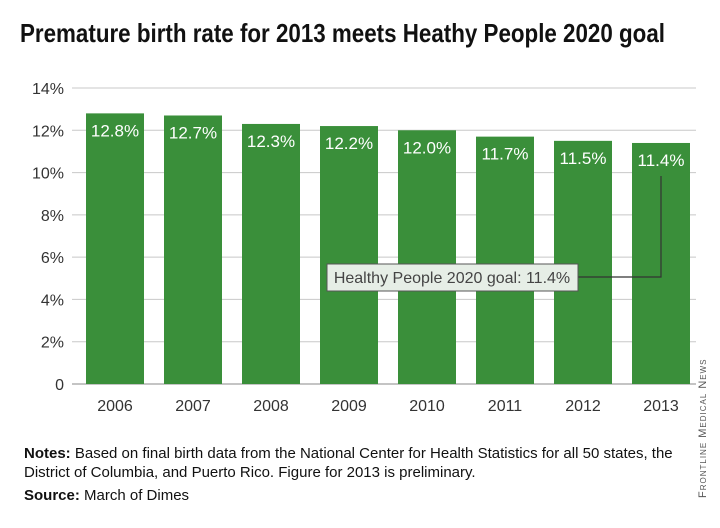  Describe the element at coordinates (193, 132) in the screenshot. I see `bar-value-label: 12.7%` at that location.